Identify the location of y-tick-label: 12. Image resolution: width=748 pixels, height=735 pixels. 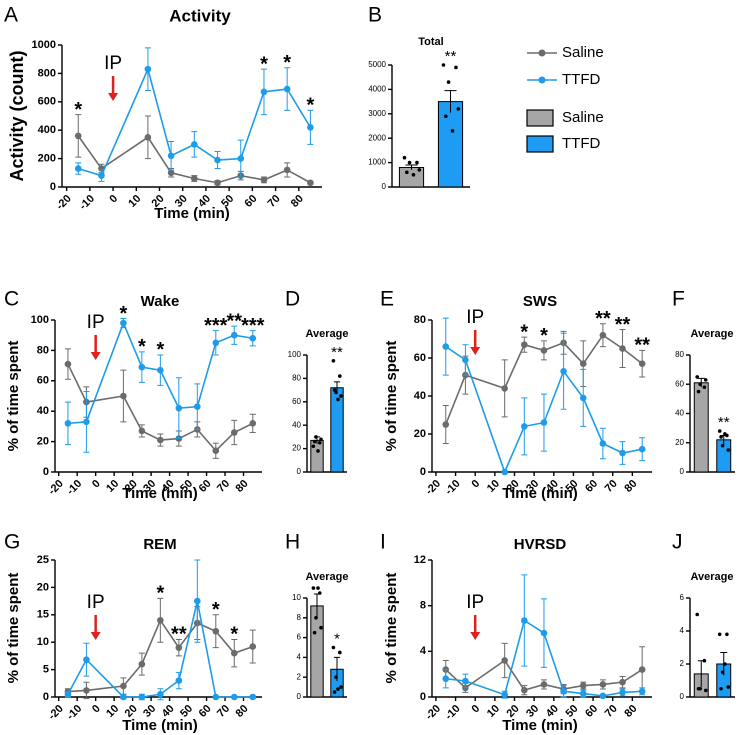
(420, 560).